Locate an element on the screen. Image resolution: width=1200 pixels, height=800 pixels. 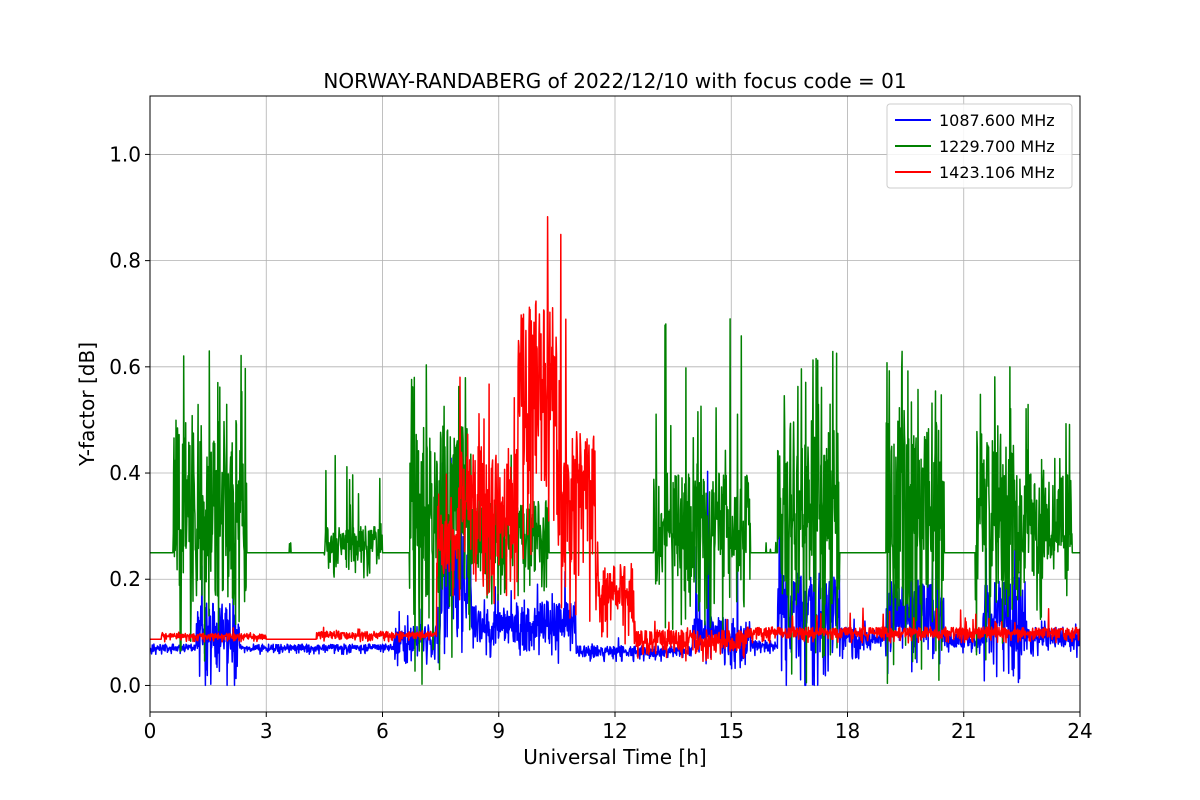
y-tick-label: 0.0 is located at coordinates (125, 685).